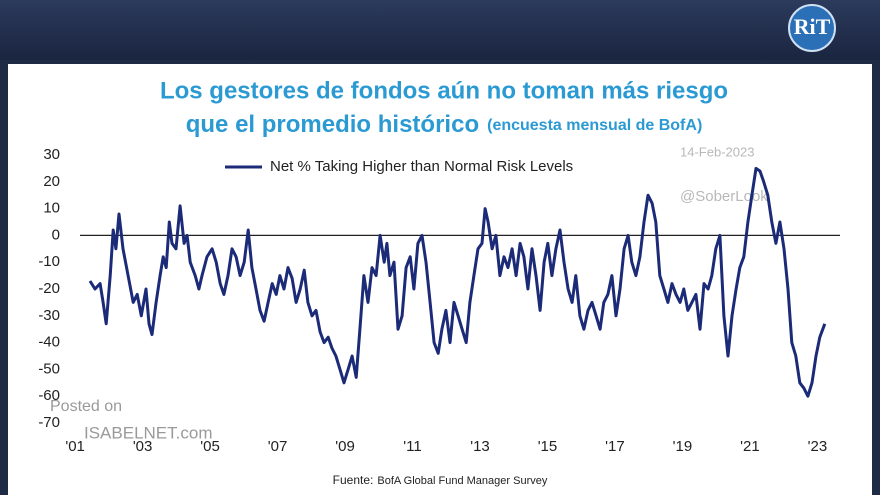 This screenshot has width=880, height=495. I want to click on watermark: ISABELNET.com, so click(148, 432).